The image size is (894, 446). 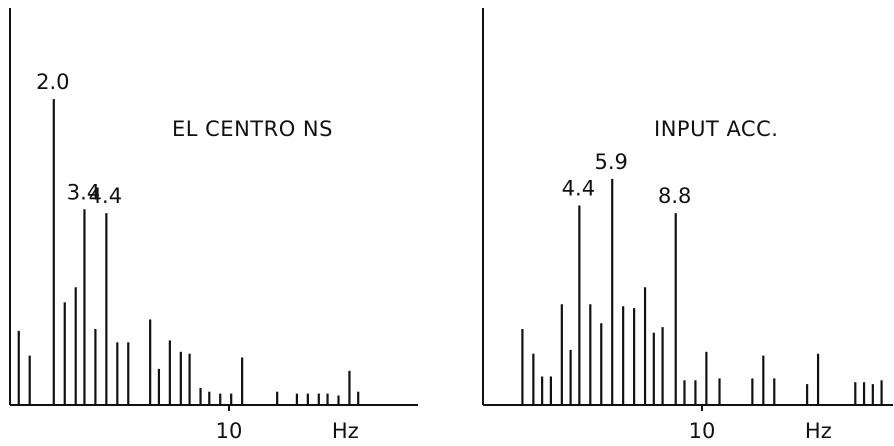 I want to click on peak-frequency-label: 3.4, so click(x=83, y=192).